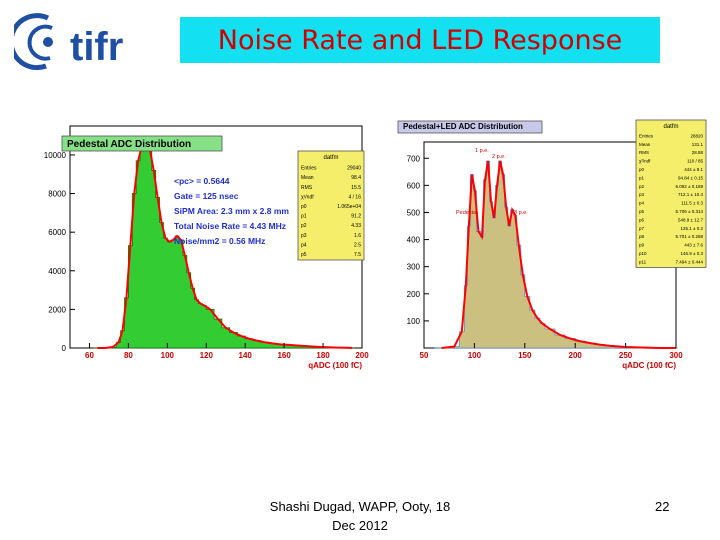 The width and height of the screenshot is (720, 540). What do you see at coordinates (521, 213) in the screenshot?
I see `peak-label: 3 p.e.` at bounding box center [521, 213].